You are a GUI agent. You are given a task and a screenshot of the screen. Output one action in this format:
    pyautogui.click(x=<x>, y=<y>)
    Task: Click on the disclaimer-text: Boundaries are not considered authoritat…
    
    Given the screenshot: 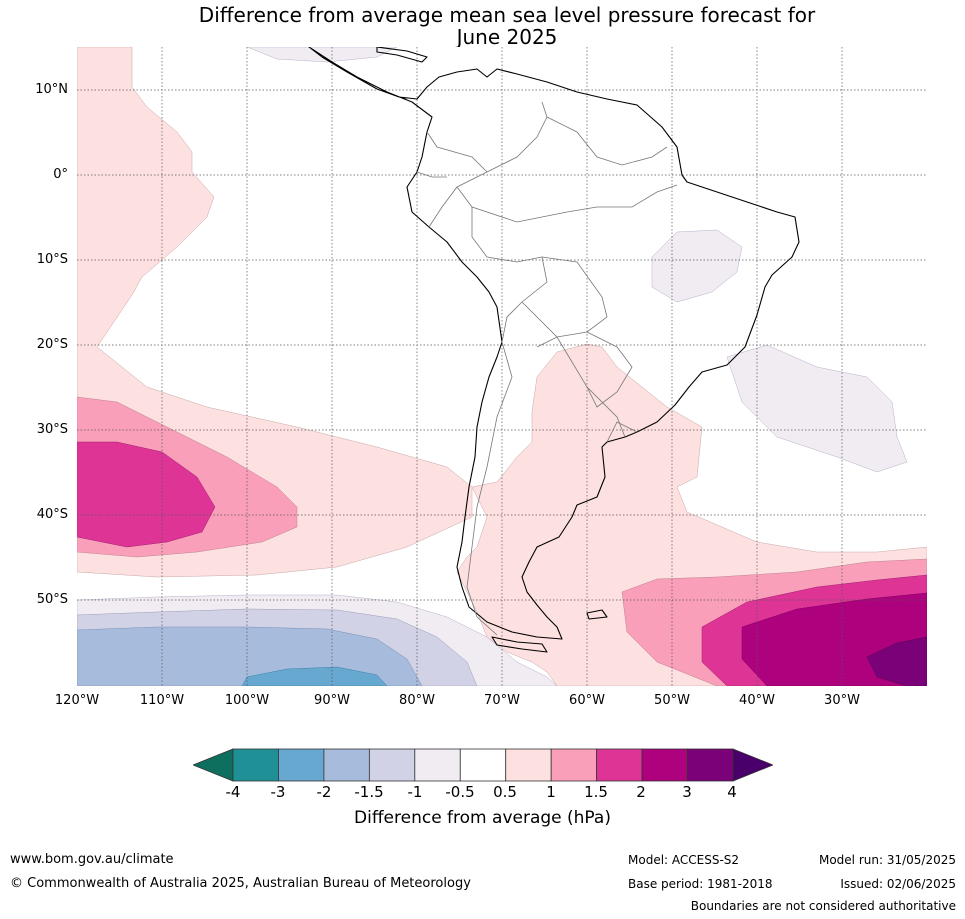 What is the action you would take?
    pyautogui.click(x=823, y=906)
    